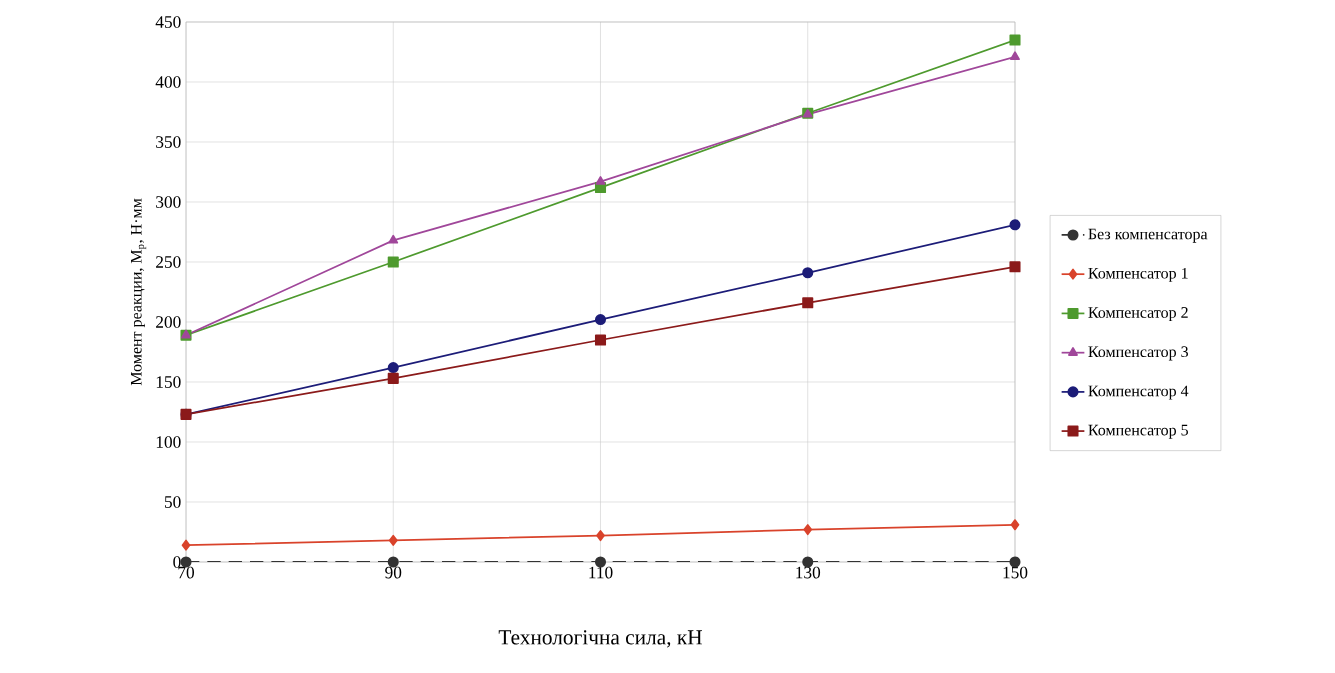 The width and height of the screenshot is (1335, 673). I want to click on x-tick-label: 130, so click(808, 572).